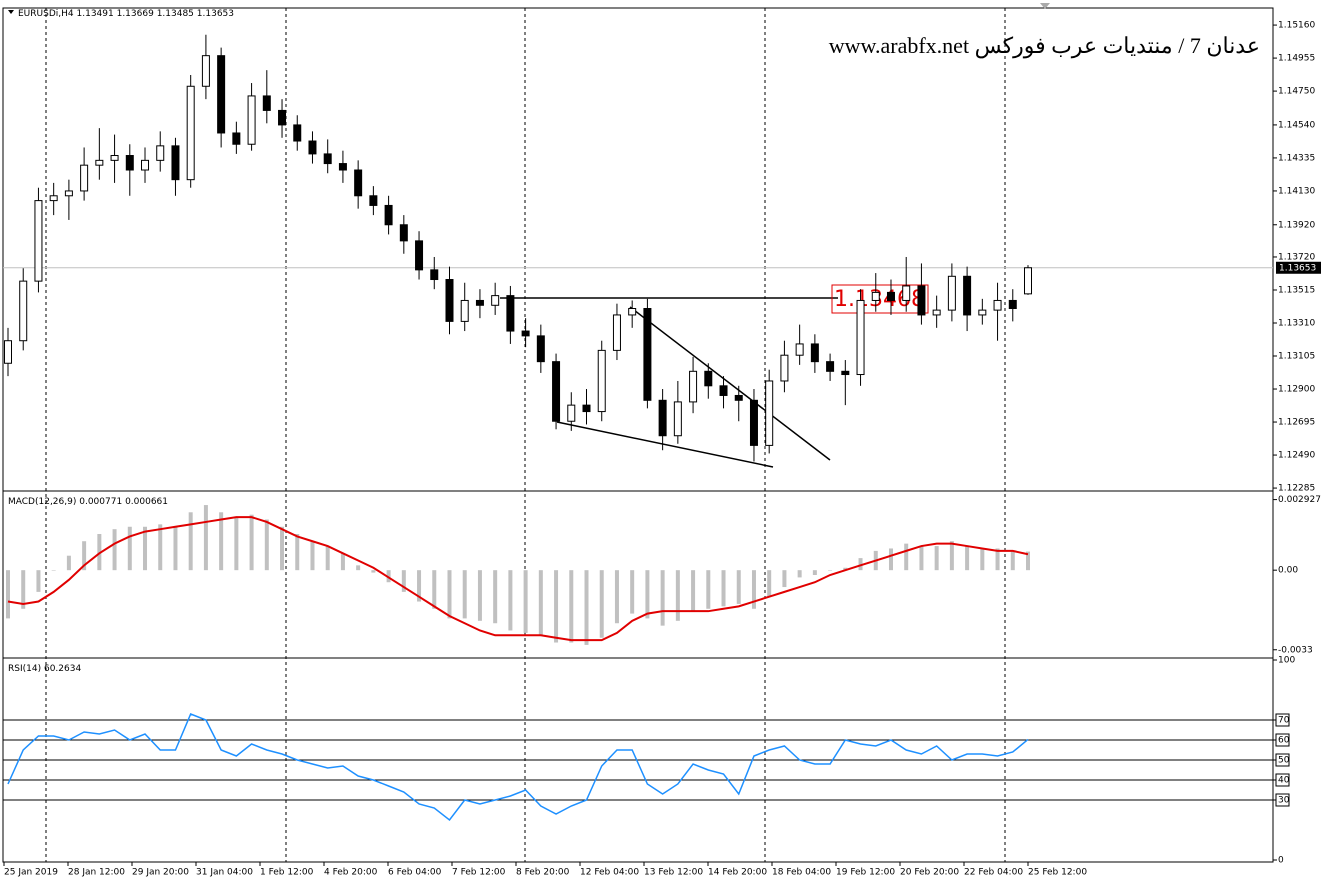 This screenshot has width=1322, height=884. What do you see at coordinates (1296, 257) in the screenshot?
I see `y-tick-label: 1.13720` at bounding box center [1296, 257].